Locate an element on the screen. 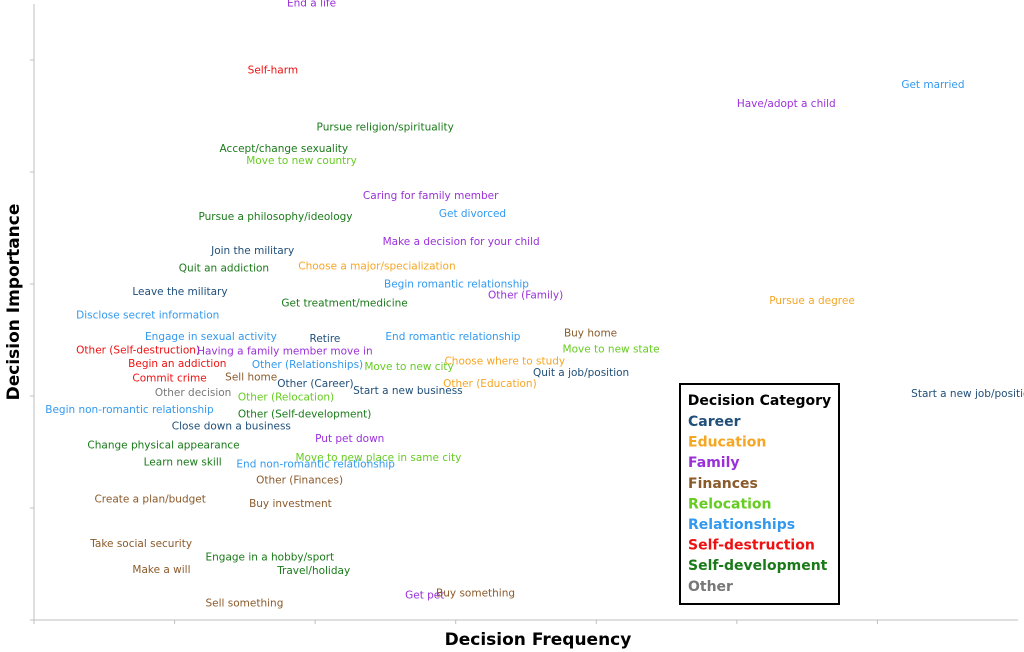 The image size is (1024, 652). data-point-label: Begin an addiction is located at coordinates (177, 364).